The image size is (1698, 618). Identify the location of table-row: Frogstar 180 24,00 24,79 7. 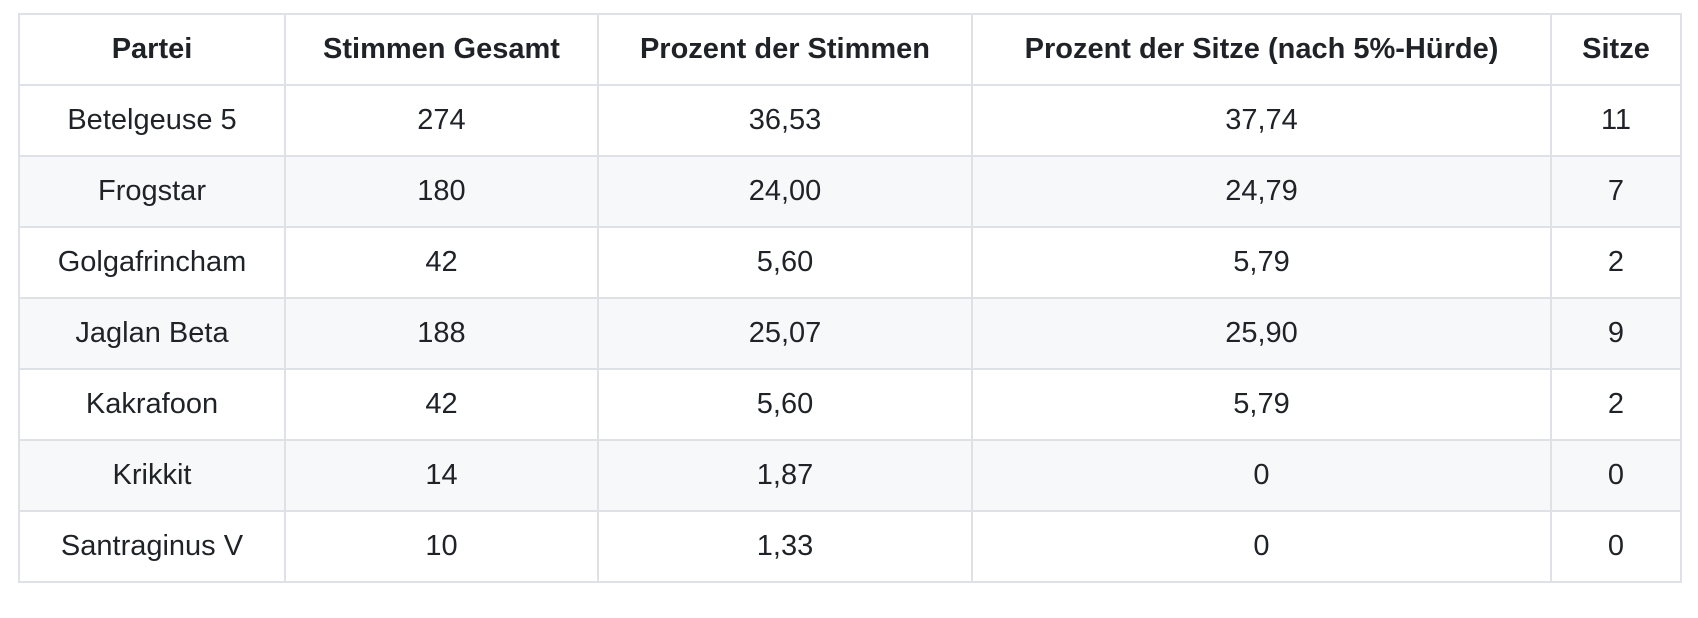
(850, 191).